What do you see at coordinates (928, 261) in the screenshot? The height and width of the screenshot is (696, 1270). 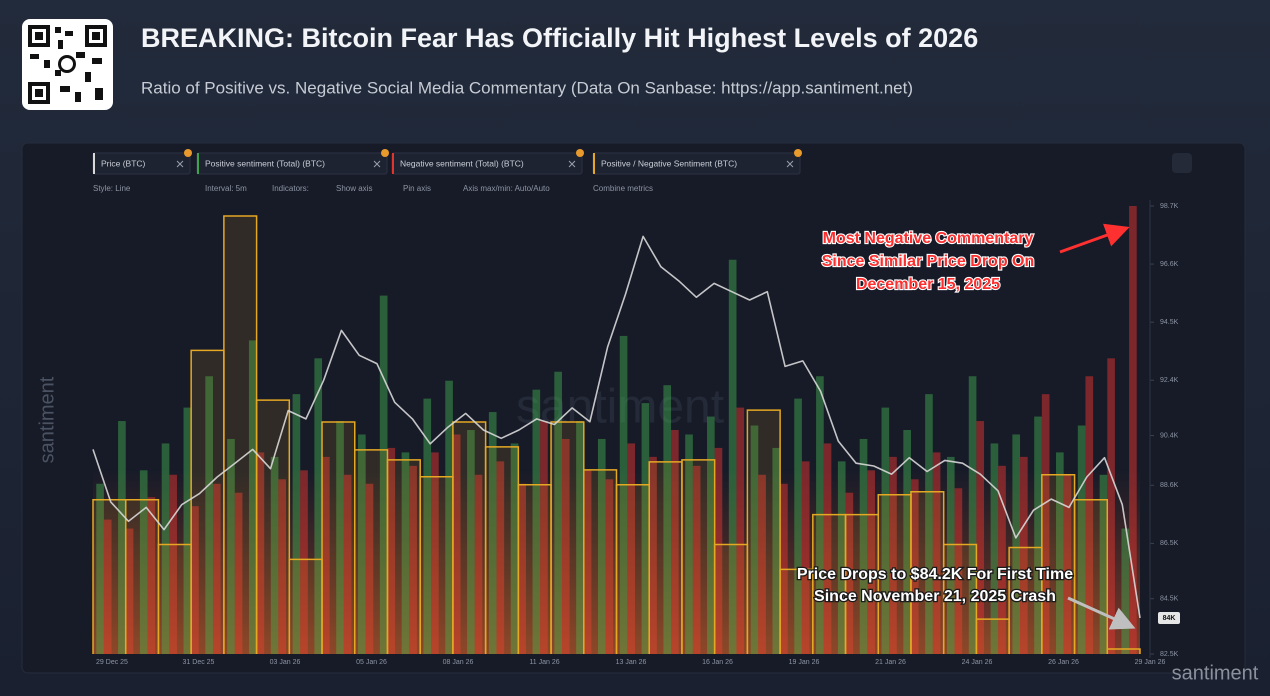 I see `annotation-text: Since Similar Price Drop On` at bounding box center [928, 261].